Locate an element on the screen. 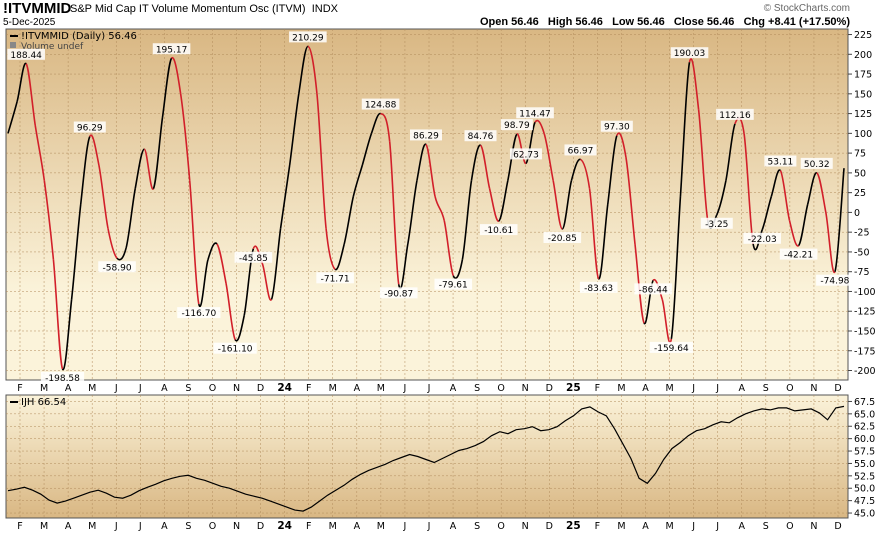 This screenshot has width=878, height=538. osc-annotation-label: -159.64 is located at coordinates (671, 349).